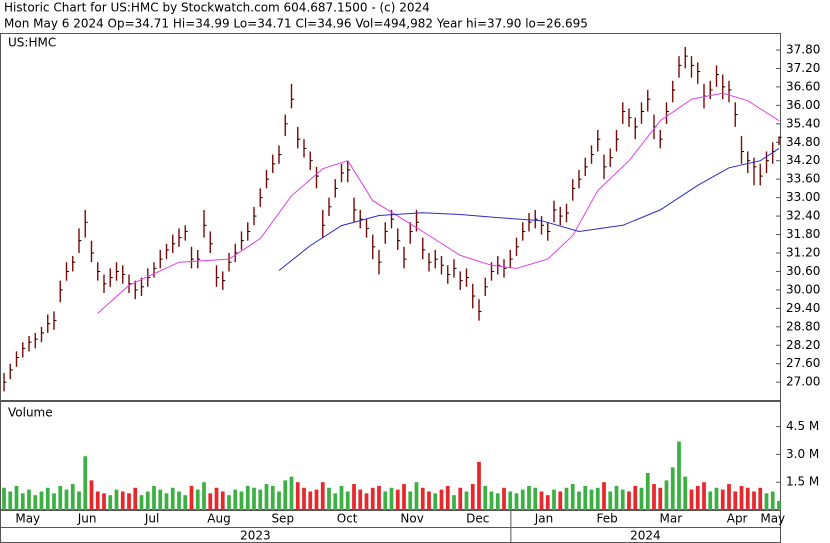  I want to click on y-tick-label: 32.40, so click(803, 216).